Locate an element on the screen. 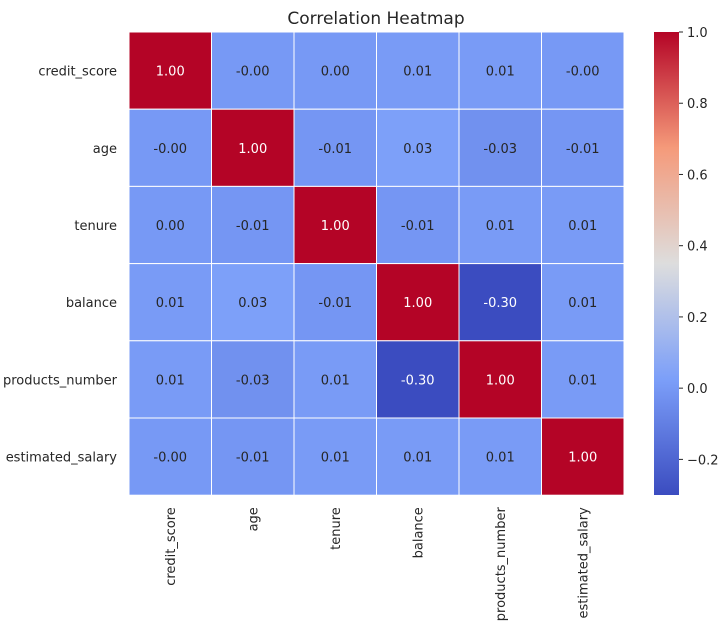  x-tick-label: age is located at coordinates (254, 519).